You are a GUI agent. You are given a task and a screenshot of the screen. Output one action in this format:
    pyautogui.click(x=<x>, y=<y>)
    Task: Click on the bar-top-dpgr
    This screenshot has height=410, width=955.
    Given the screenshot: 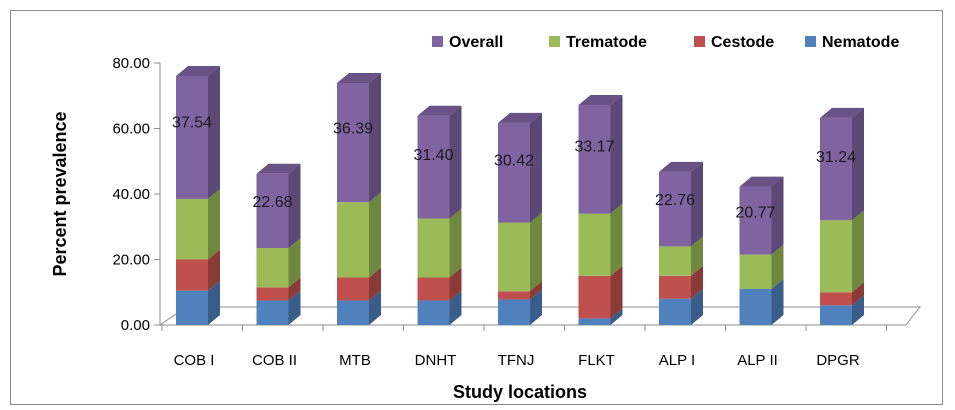 What is the action you would take?
    pyautogui.click(x=842, y=112)
    